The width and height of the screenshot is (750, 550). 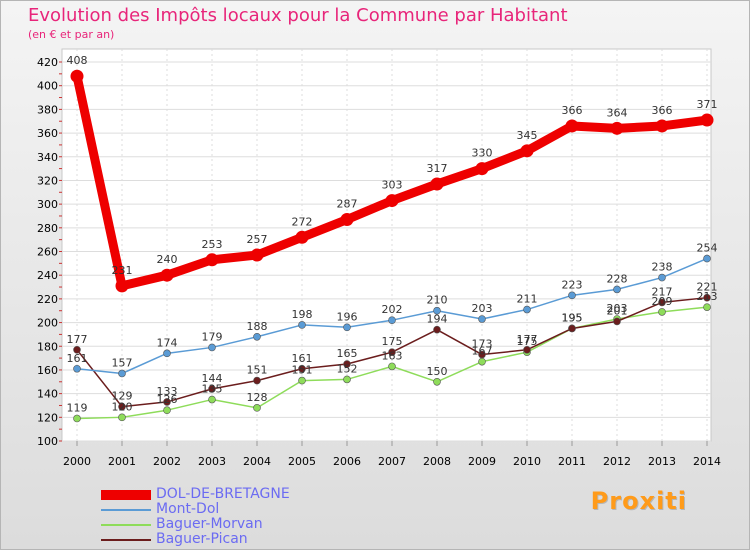 What do you see at coordinates (77, 461) in the screenshot?
I see `x-tick-label: 2000` at bounding box center [77, 461].